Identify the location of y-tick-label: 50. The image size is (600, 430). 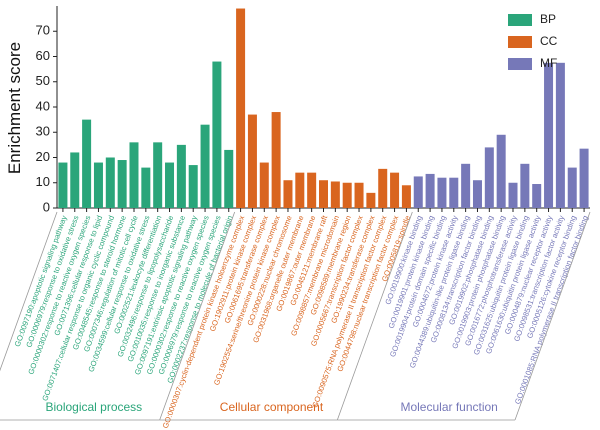
(43, 80).